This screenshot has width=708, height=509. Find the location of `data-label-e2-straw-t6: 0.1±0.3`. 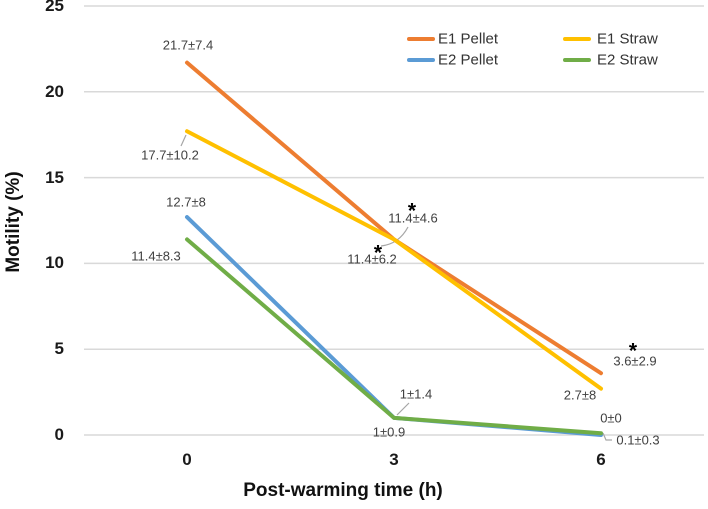

data-label-e2-straw-t6: 0.1±0.3 is located at coordinates (638, 440).